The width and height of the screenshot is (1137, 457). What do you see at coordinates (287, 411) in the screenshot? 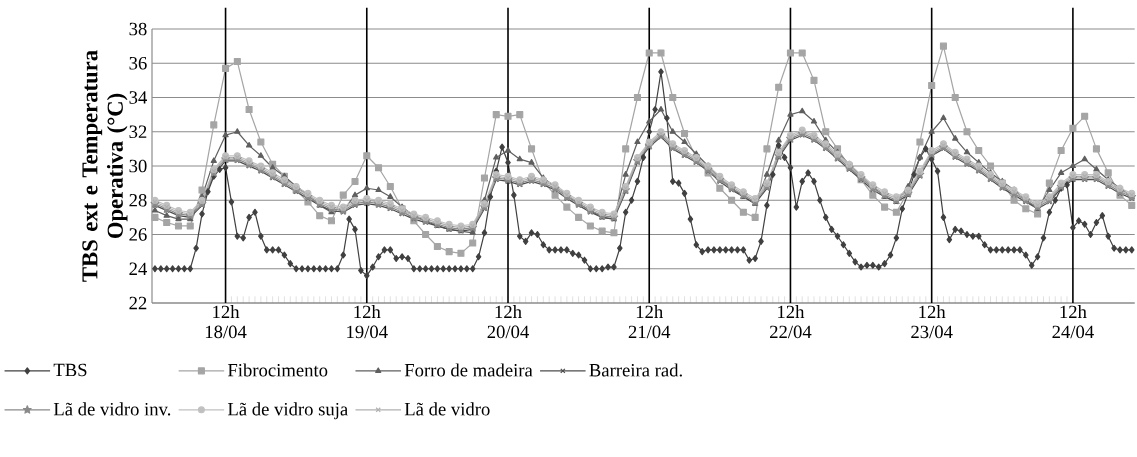
I see `legend-label: Lã de vidro suja` at bounding box center [287, 411].